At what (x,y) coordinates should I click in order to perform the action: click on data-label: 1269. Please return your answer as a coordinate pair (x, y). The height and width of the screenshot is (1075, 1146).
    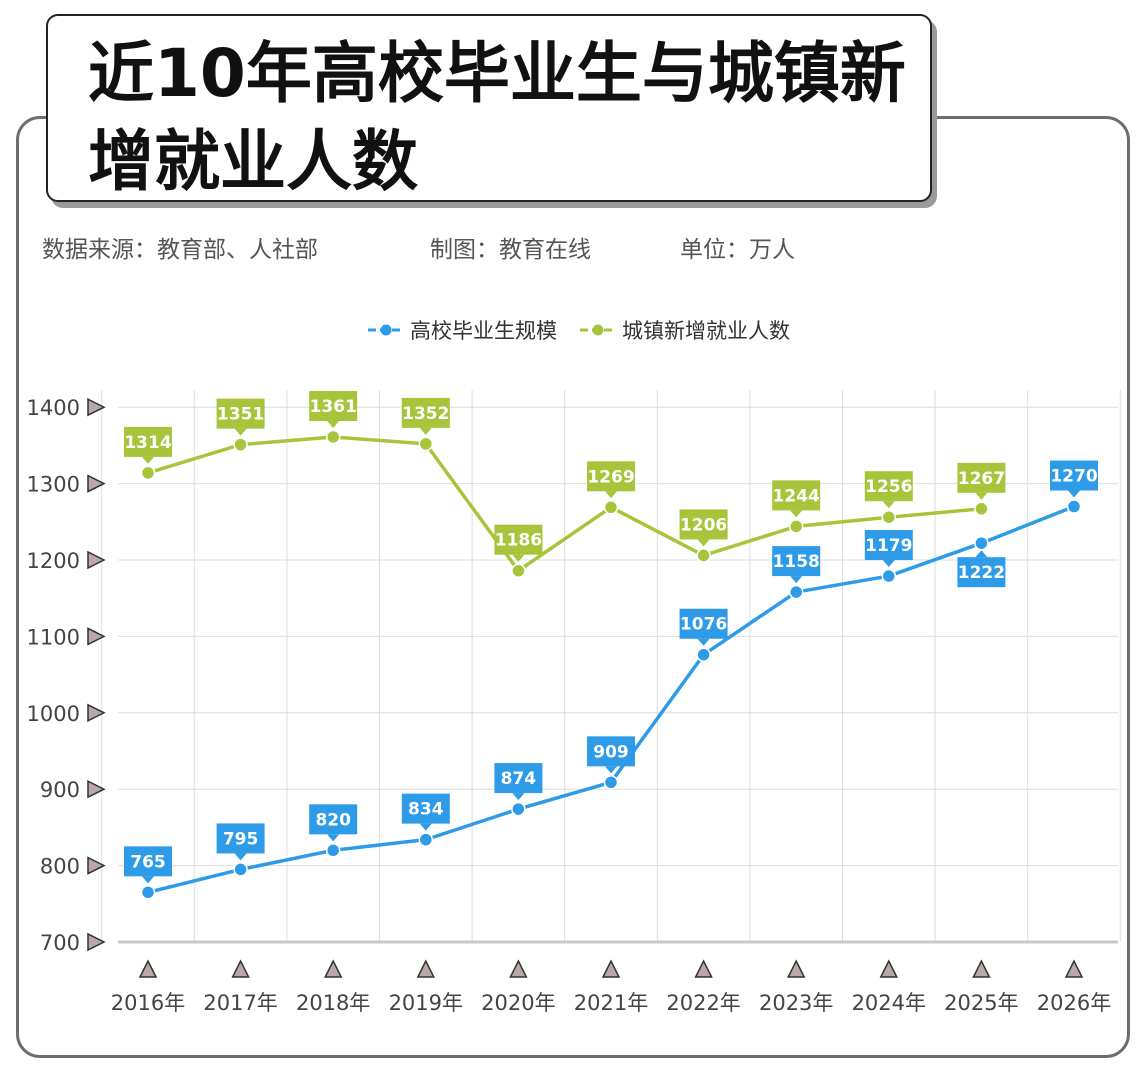
    Looking at the image, I should click on (610, 477).